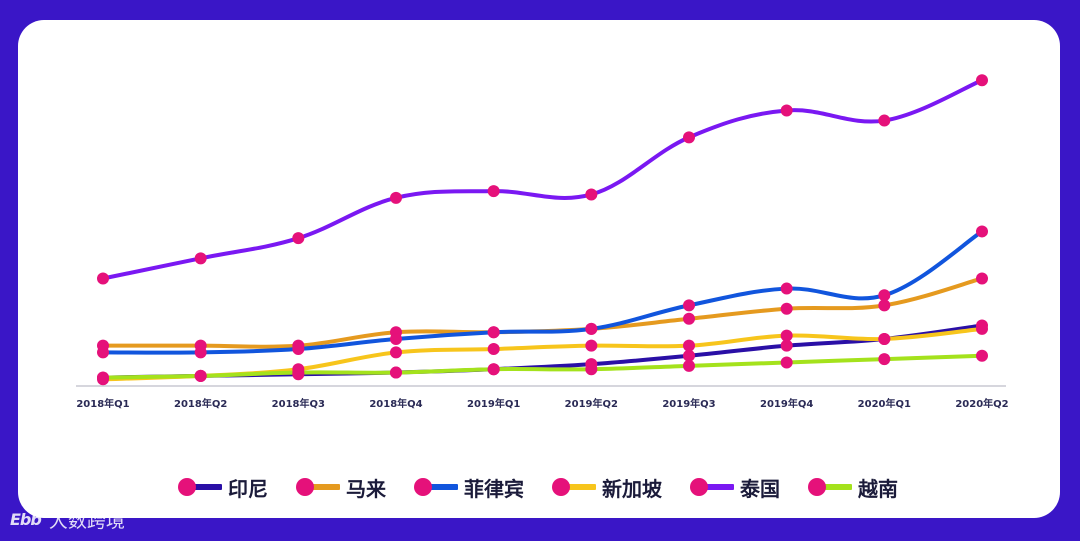 This screenshot has width=1080, height=541. Describe the element at coordinates (493, 403) in the screenshot. I see `x-tick-label: 2019年Q1` at that location.